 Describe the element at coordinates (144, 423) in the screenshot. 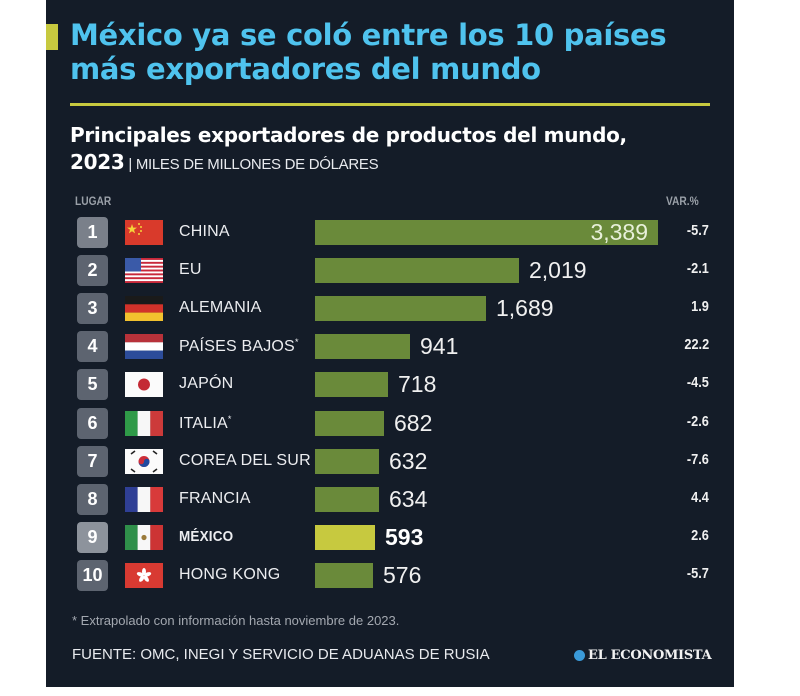

I see `italy-flag-icon` at that location.